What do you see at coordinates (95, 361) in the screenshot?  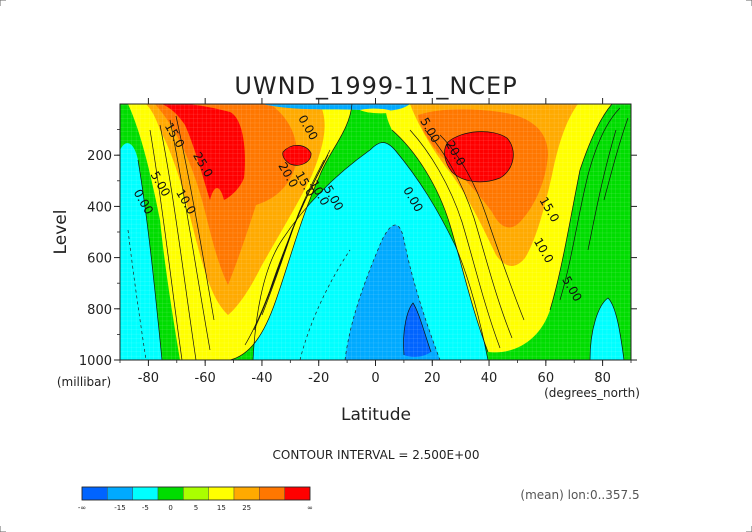 I see `y-tick-label-4: 1000` at bounding box center [95, 361].